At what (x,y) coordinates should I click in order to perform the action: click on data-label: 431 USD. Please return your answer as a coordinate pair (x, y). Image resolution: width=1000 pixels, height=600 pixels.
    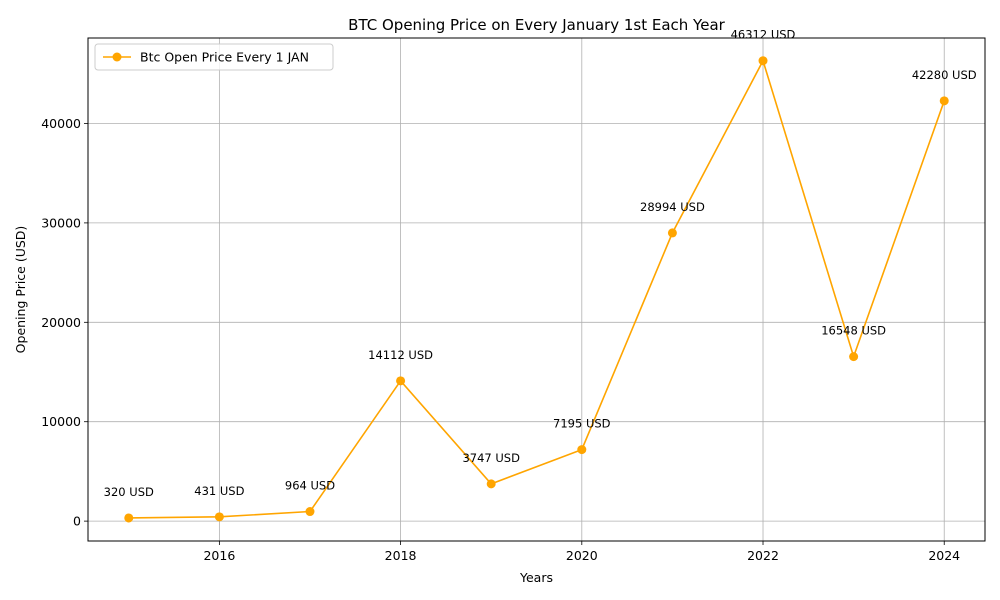
    Looking at the image, I should click on (219, 491).